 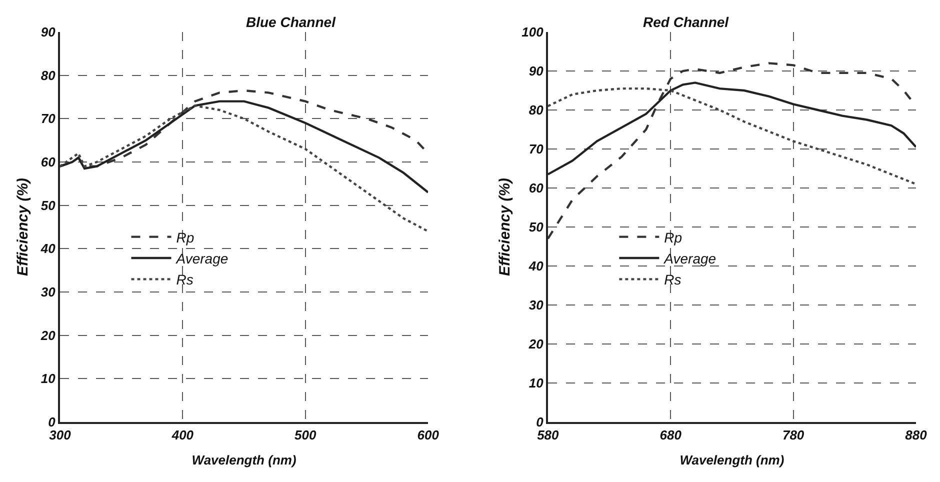 What do you see at coordinates (793, 435) in the screenshot?
I see `x-tick-label: 780` at bounding box center [793, 435].